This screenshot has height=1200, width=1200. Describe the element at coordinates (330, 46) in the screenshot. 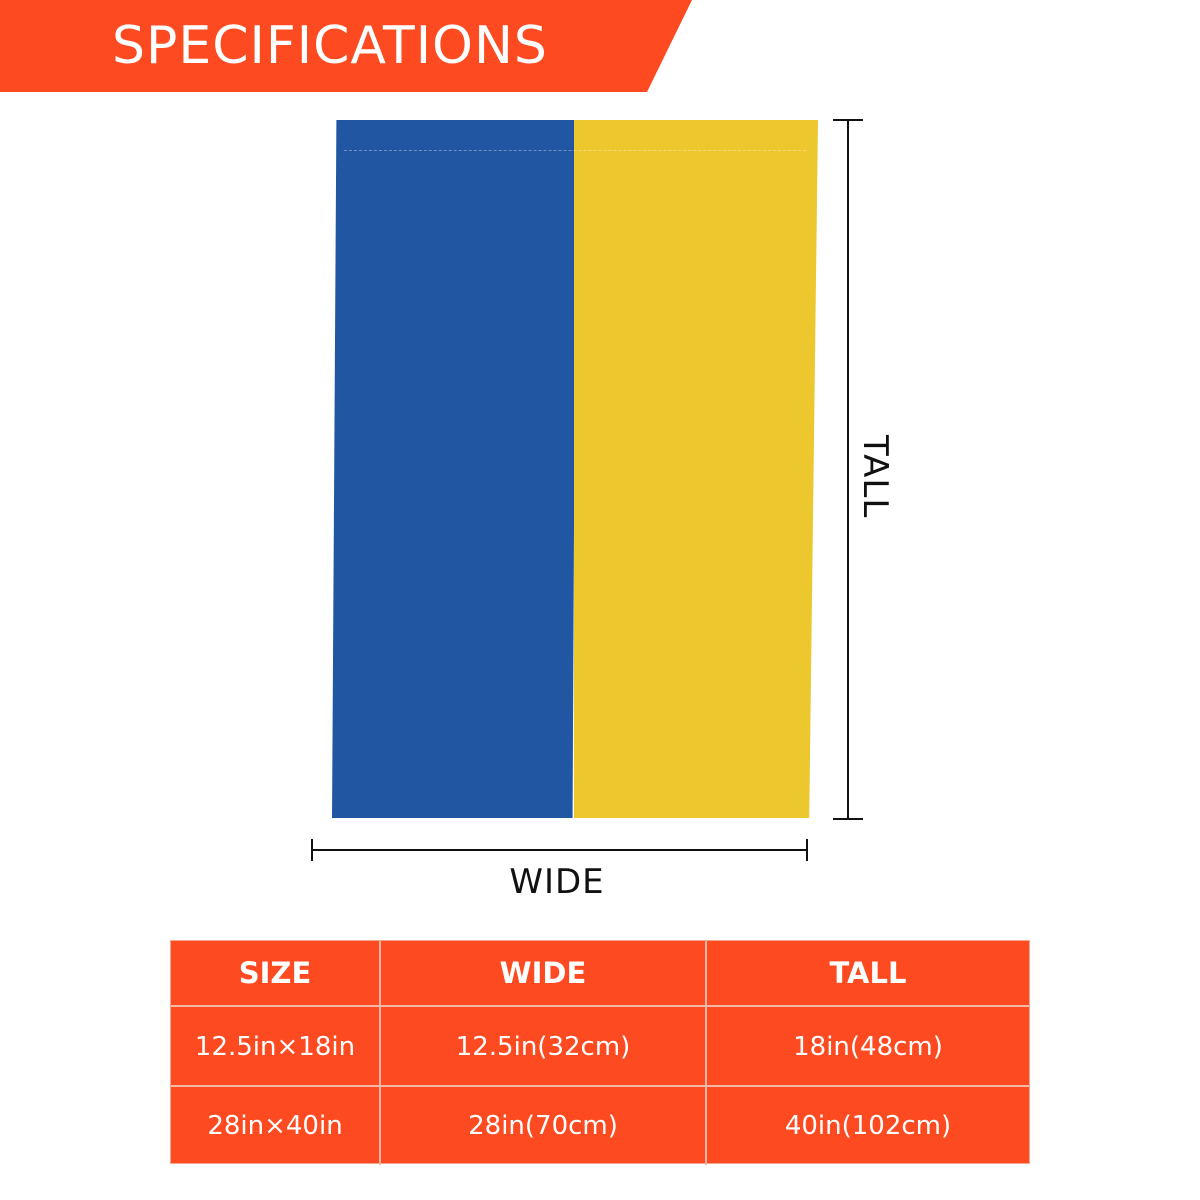

I see `page-title: SPECIFICATIONS` at that location.